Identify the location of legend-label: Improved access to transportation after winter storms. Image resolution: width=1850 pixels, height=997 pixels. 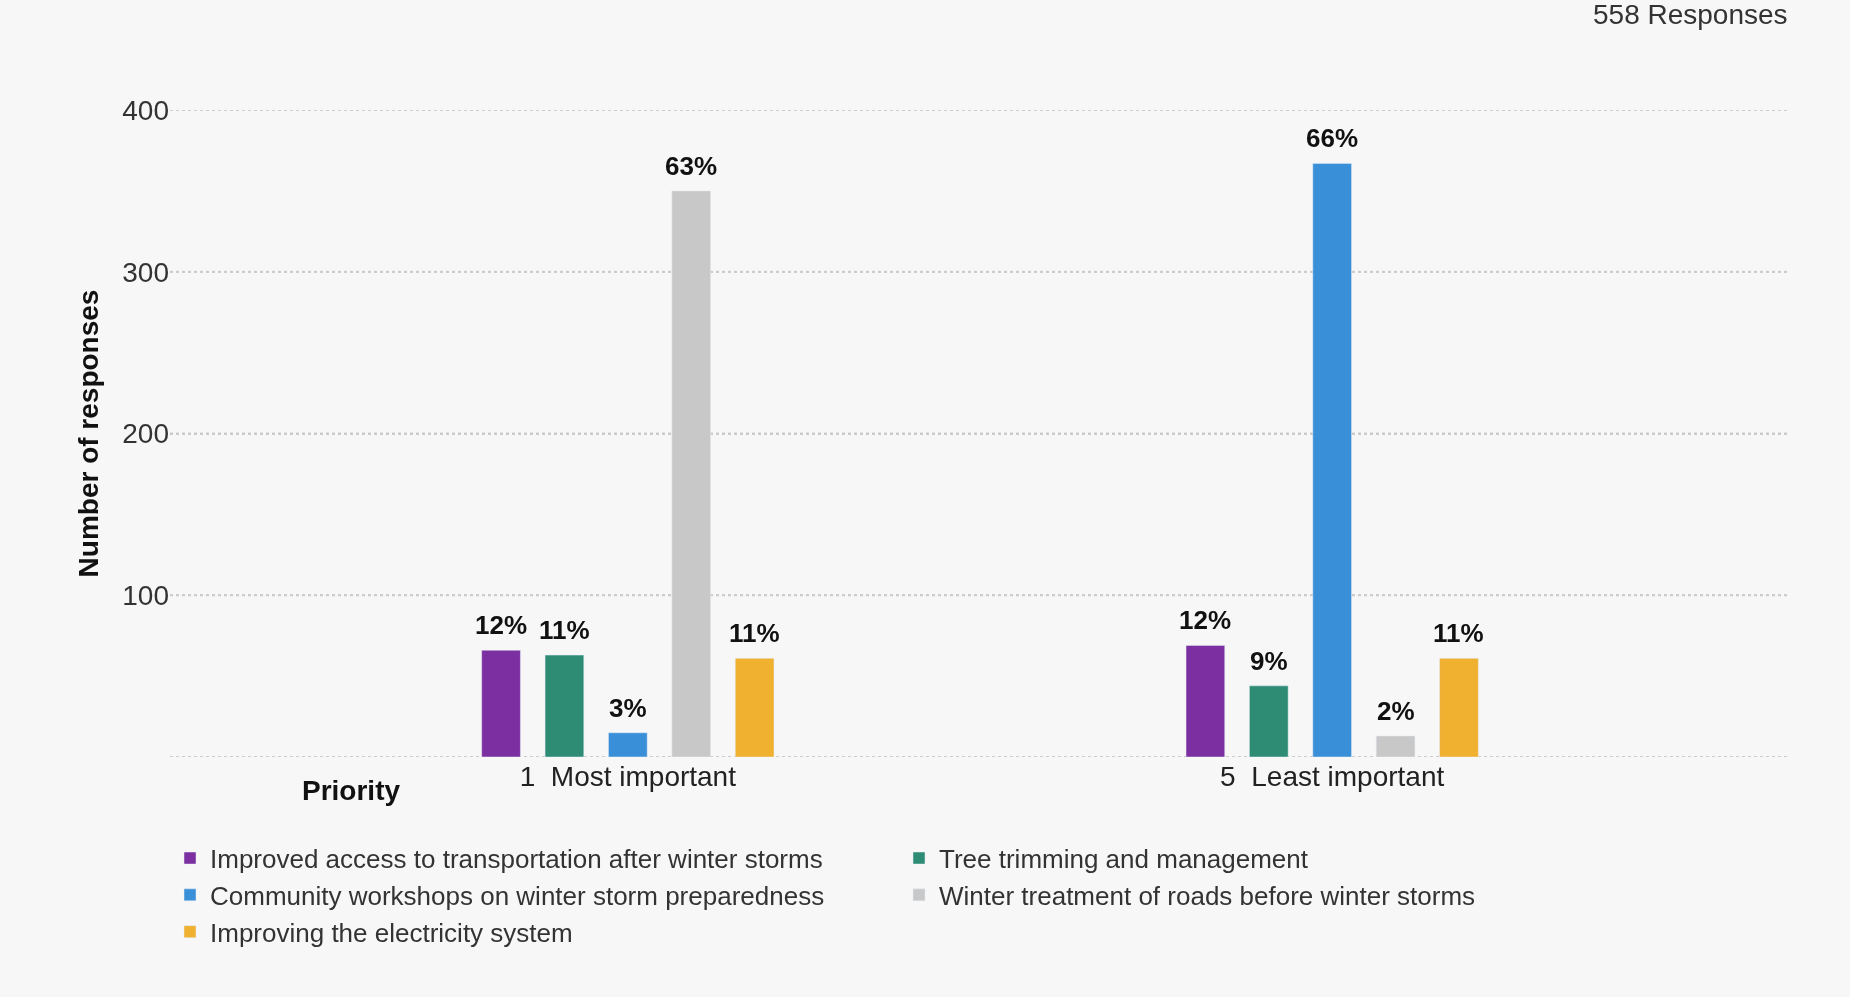
(516, 859).